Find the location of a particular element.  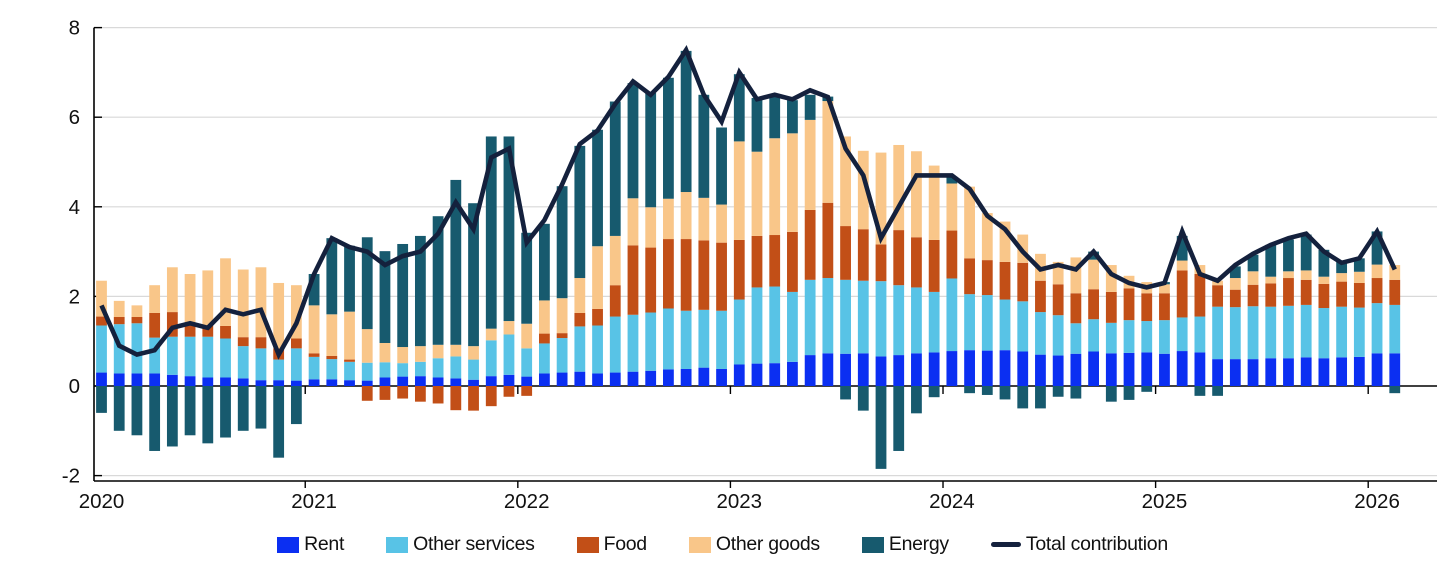

legend-label-other-goods: Other goods is located at coordinates (767, 544).